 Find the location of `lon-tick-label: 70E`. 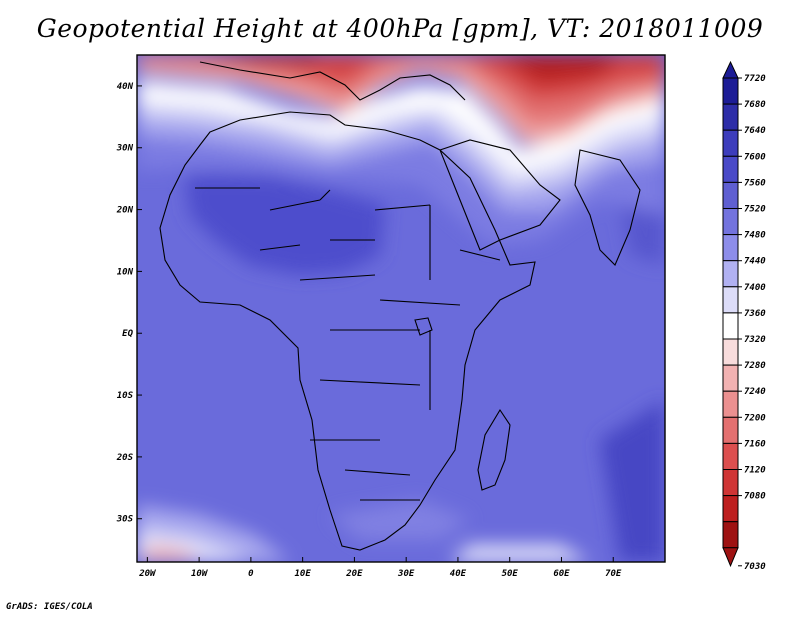

lon-tick-label: 70E is located at coordinates (613, 574).